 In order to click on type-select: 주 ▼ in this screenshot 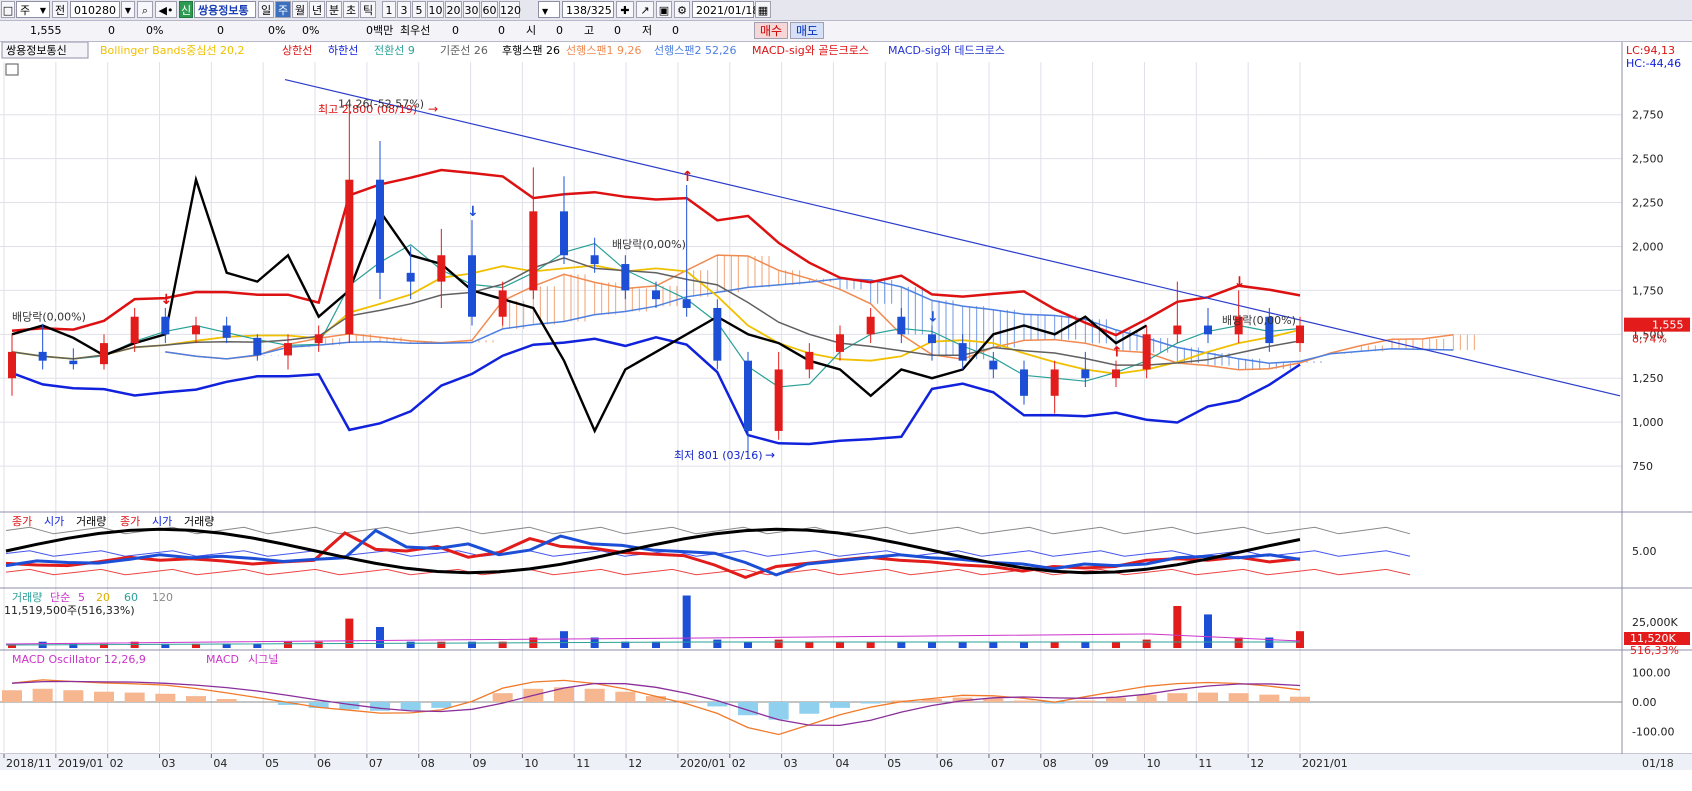, I will do `click(33, 9)`.